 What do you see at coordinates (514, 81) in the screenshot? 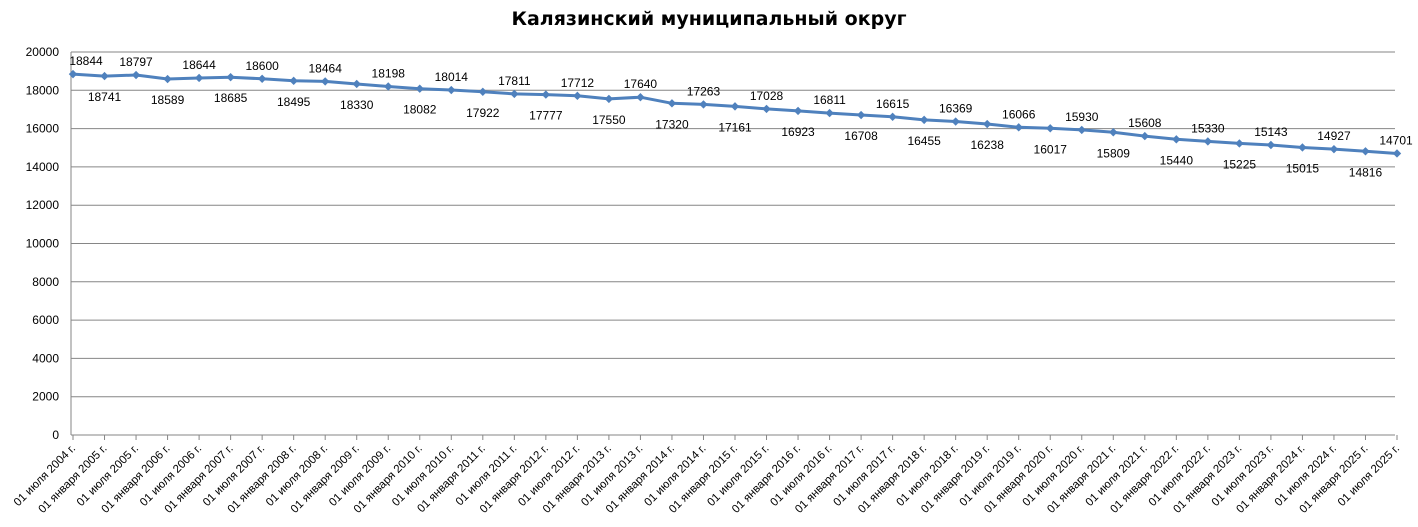
I see `data-label: 17811` at bounding box center [514, 81].